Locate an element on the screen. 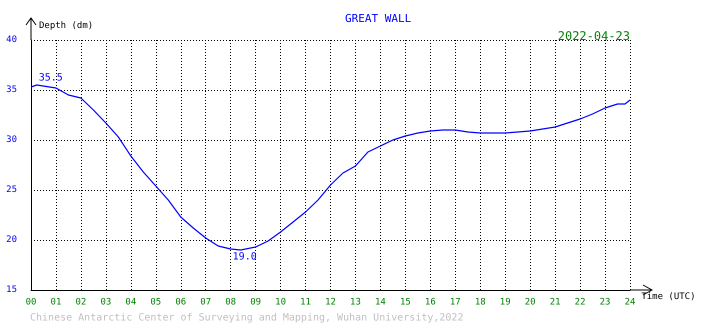  x-tick-label: 21 is located at coordinates (555, 303).